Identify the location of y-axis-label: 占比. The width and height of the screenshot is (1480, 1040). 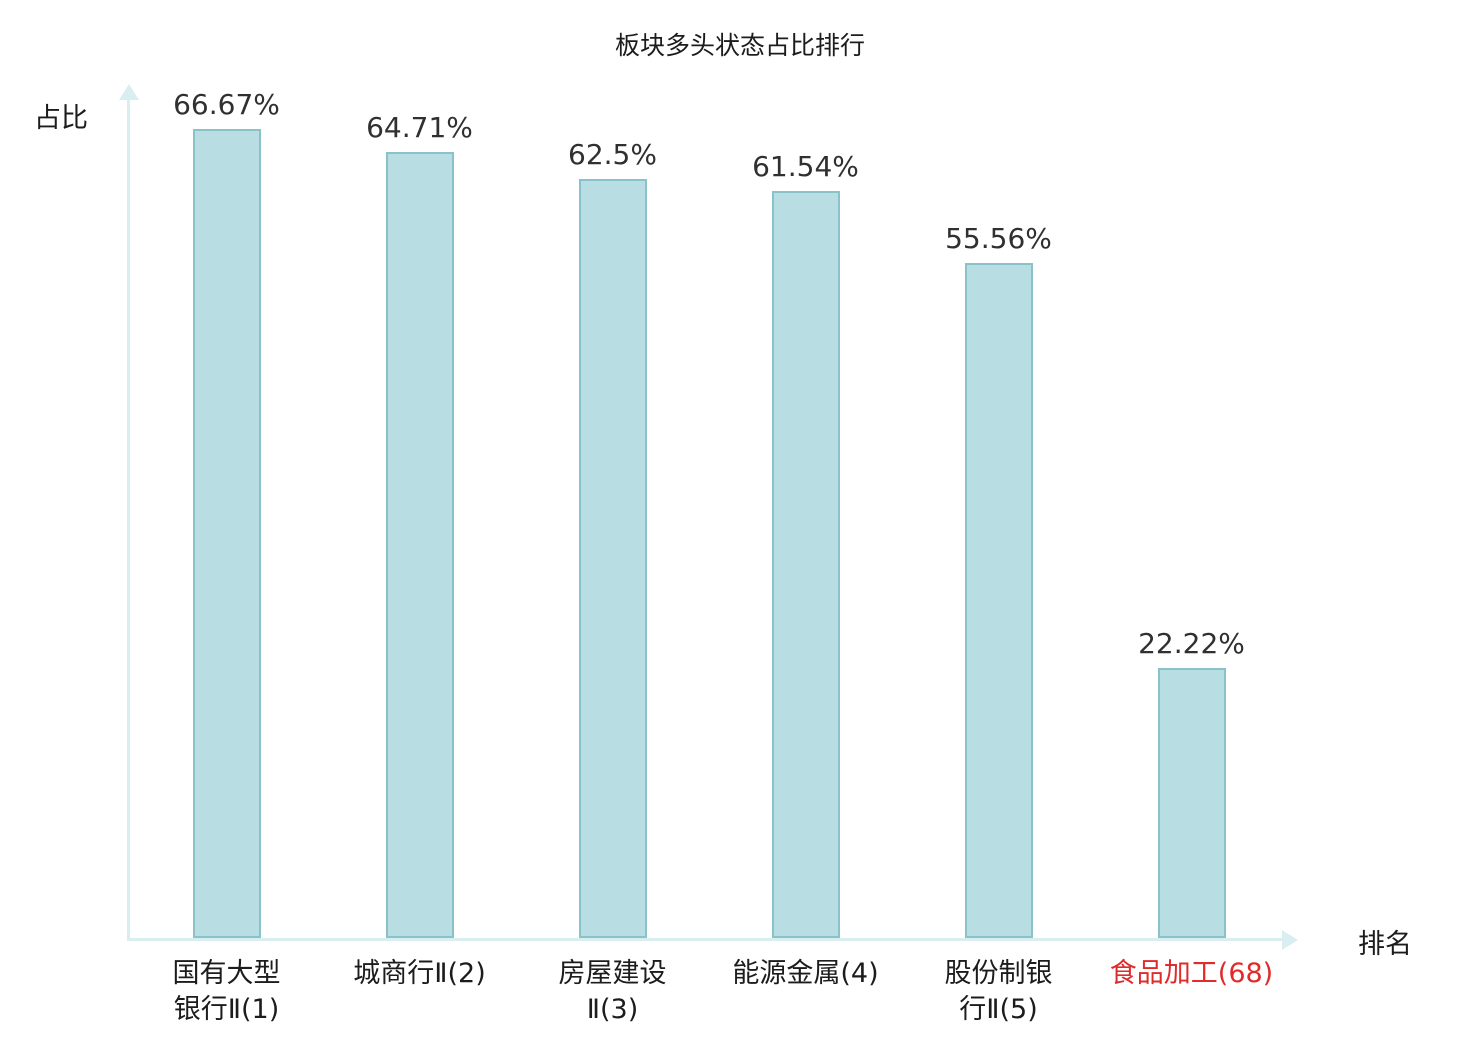
(61, 118).